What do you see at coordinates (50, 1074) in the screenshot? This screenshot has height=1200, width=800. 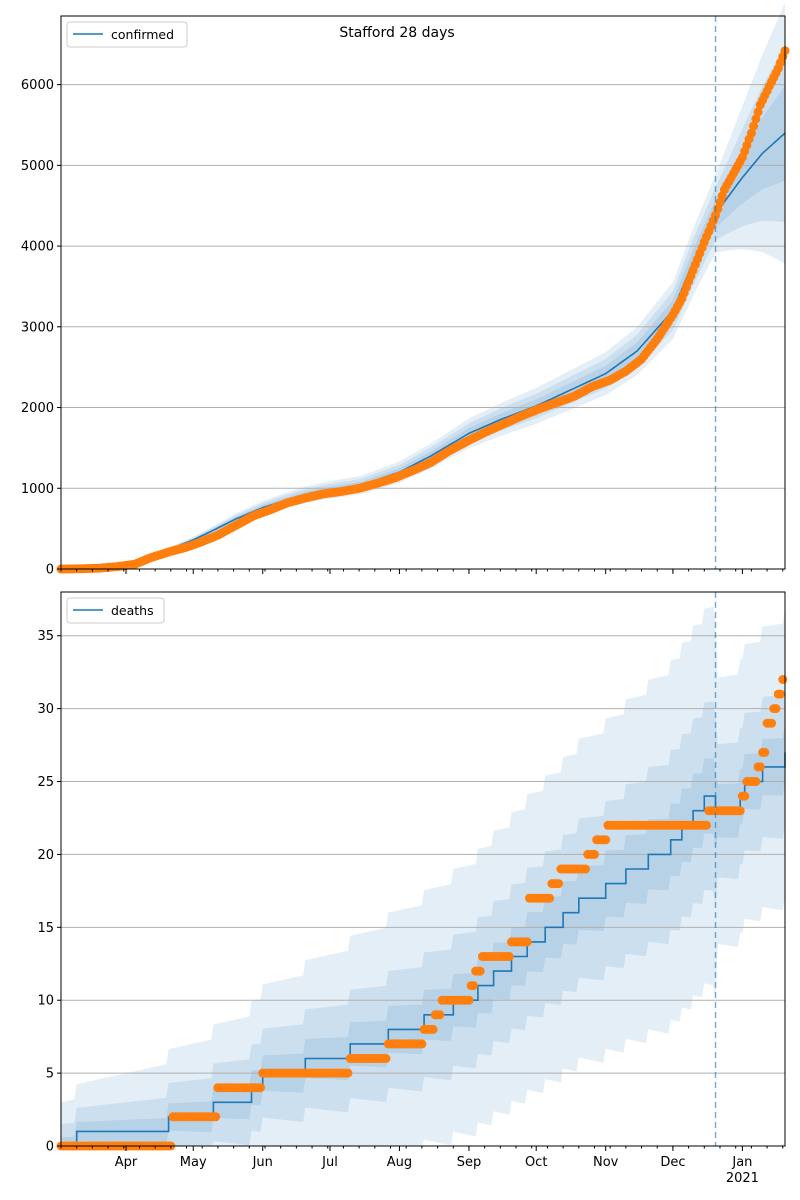 I see `y-tick-label: 5` at bounding box center [50, 1074].